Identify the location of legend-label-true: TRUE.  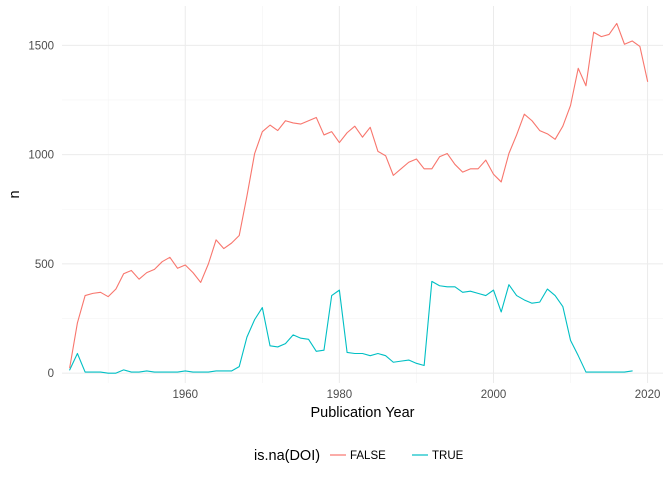
(448, 456).